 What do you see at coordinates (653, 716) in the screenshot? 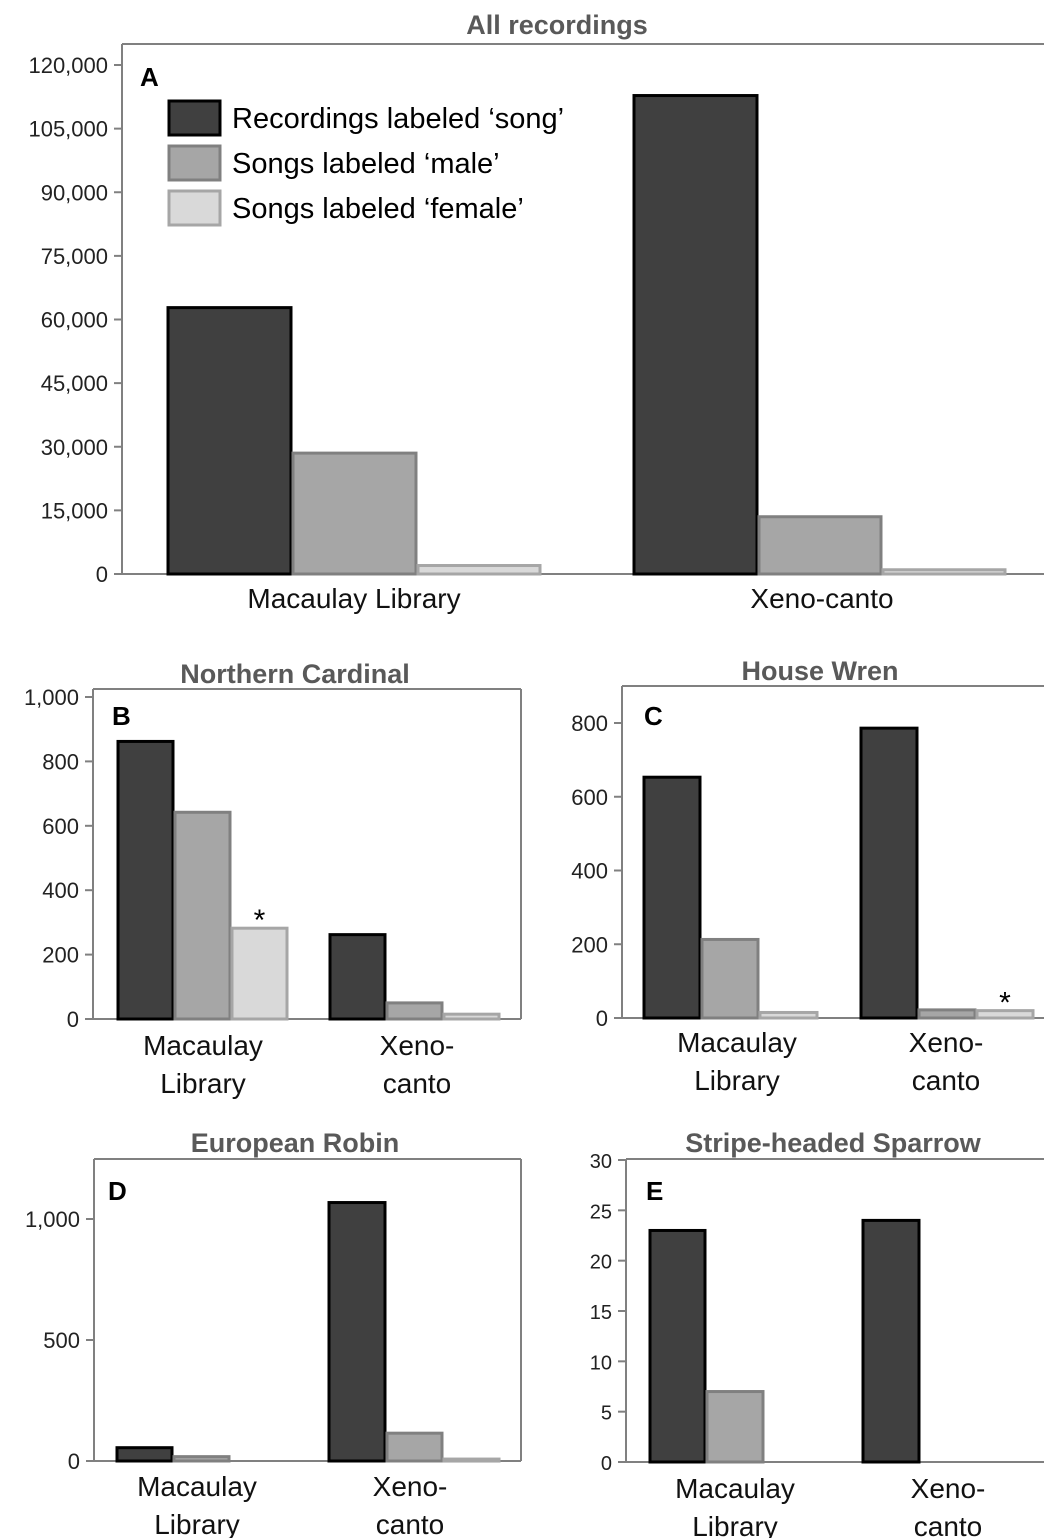
I see `panel-letter: C` at bounding box center [653, 716].